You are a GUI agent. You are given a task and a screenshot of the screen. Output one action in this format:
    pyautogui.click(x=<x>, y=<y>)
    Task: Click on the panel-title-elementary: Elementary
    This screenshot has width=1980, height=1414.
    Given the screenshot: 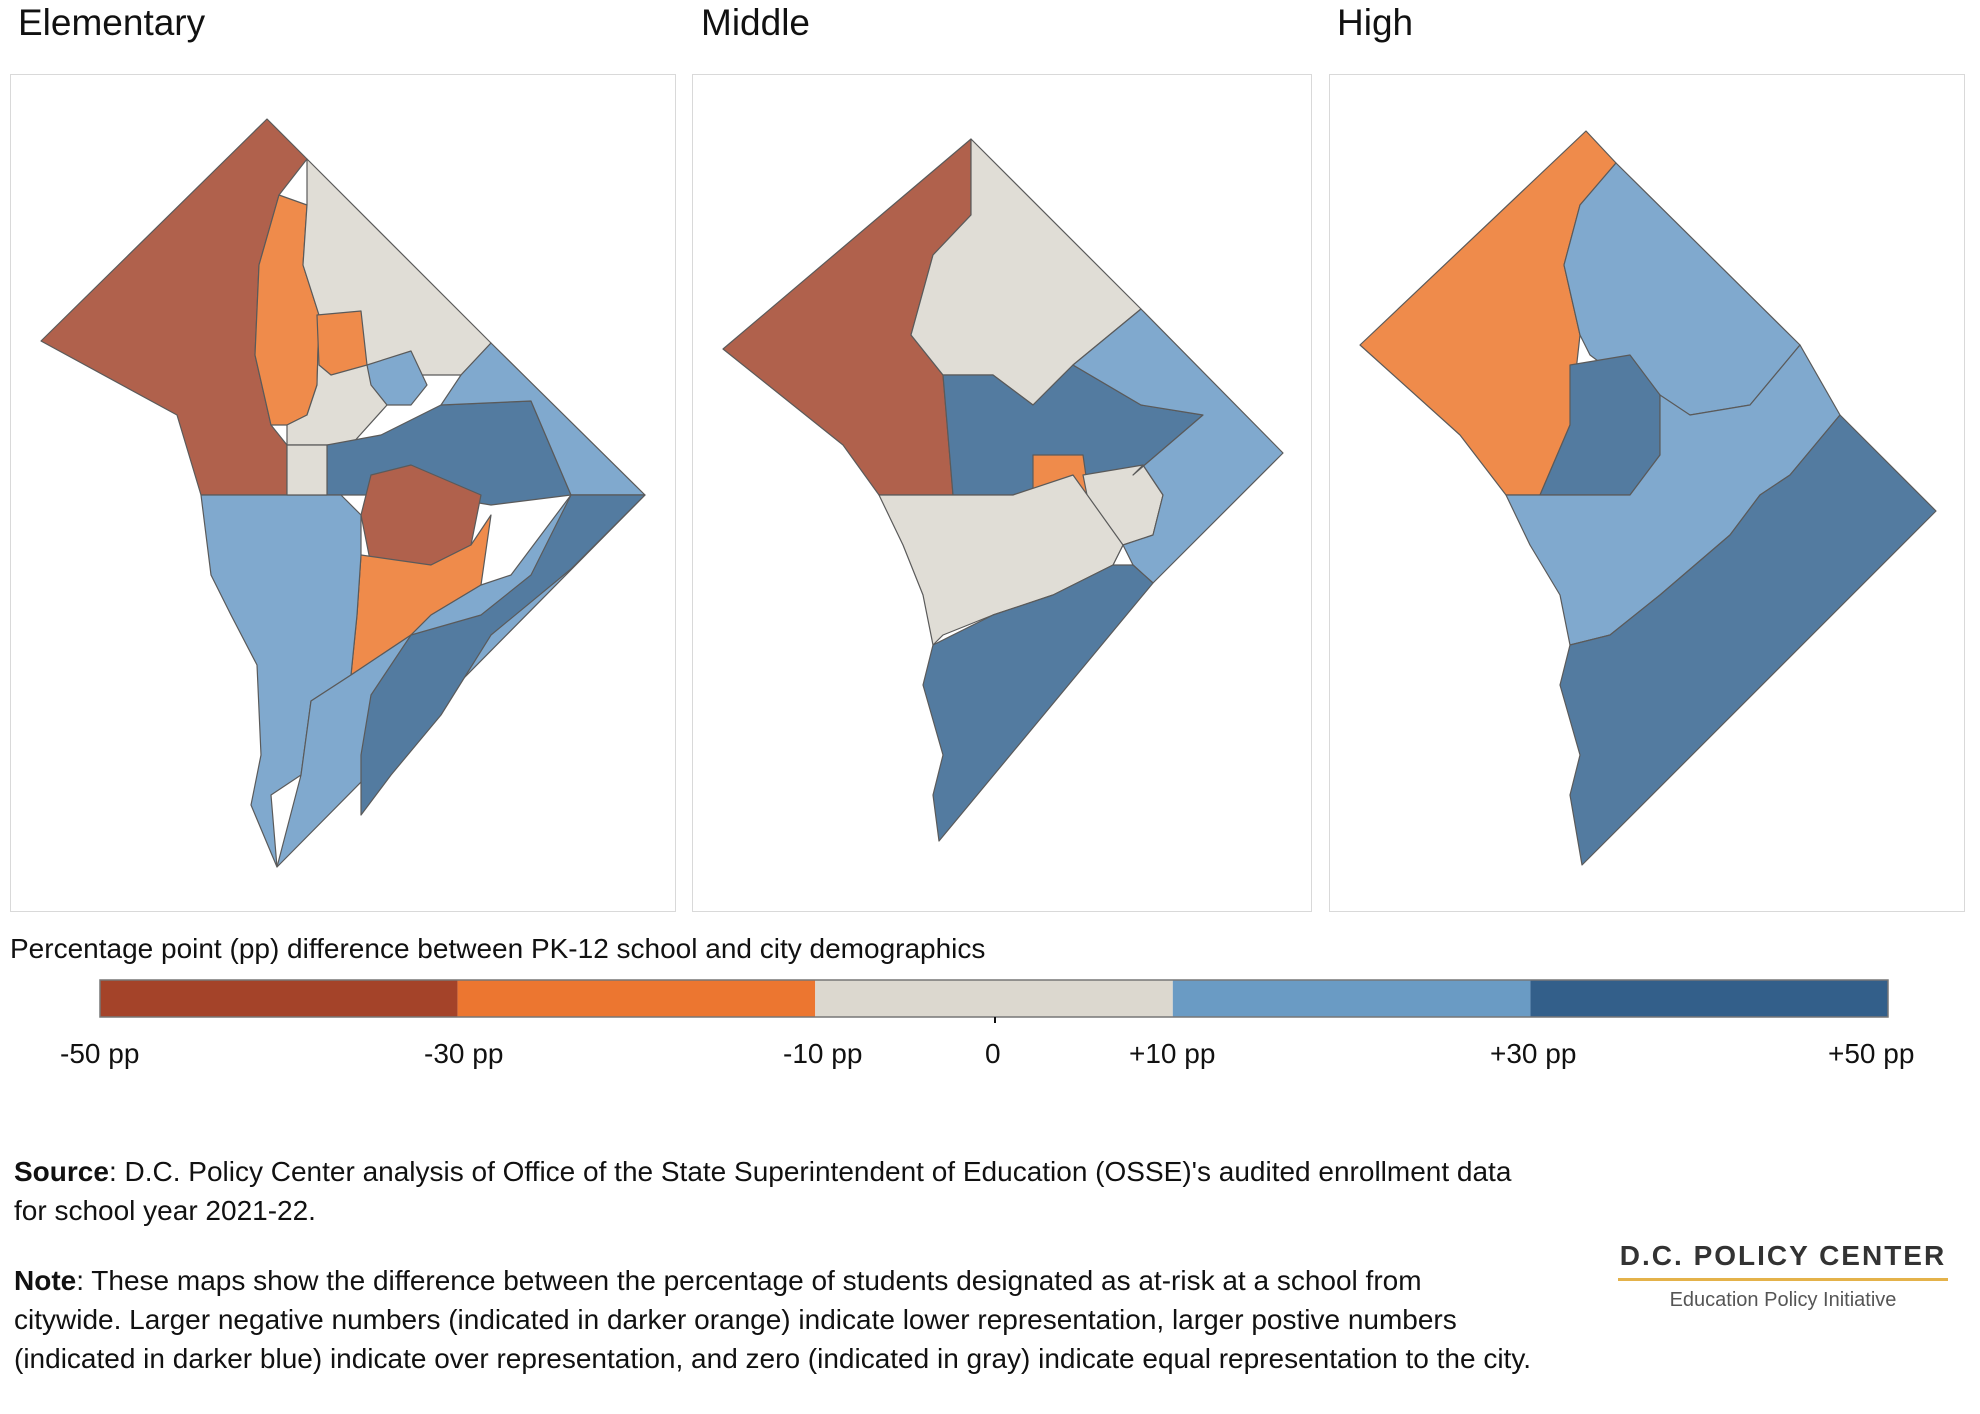 What is the action you would take?
    pyautogui.click(x=112, y=22)
    